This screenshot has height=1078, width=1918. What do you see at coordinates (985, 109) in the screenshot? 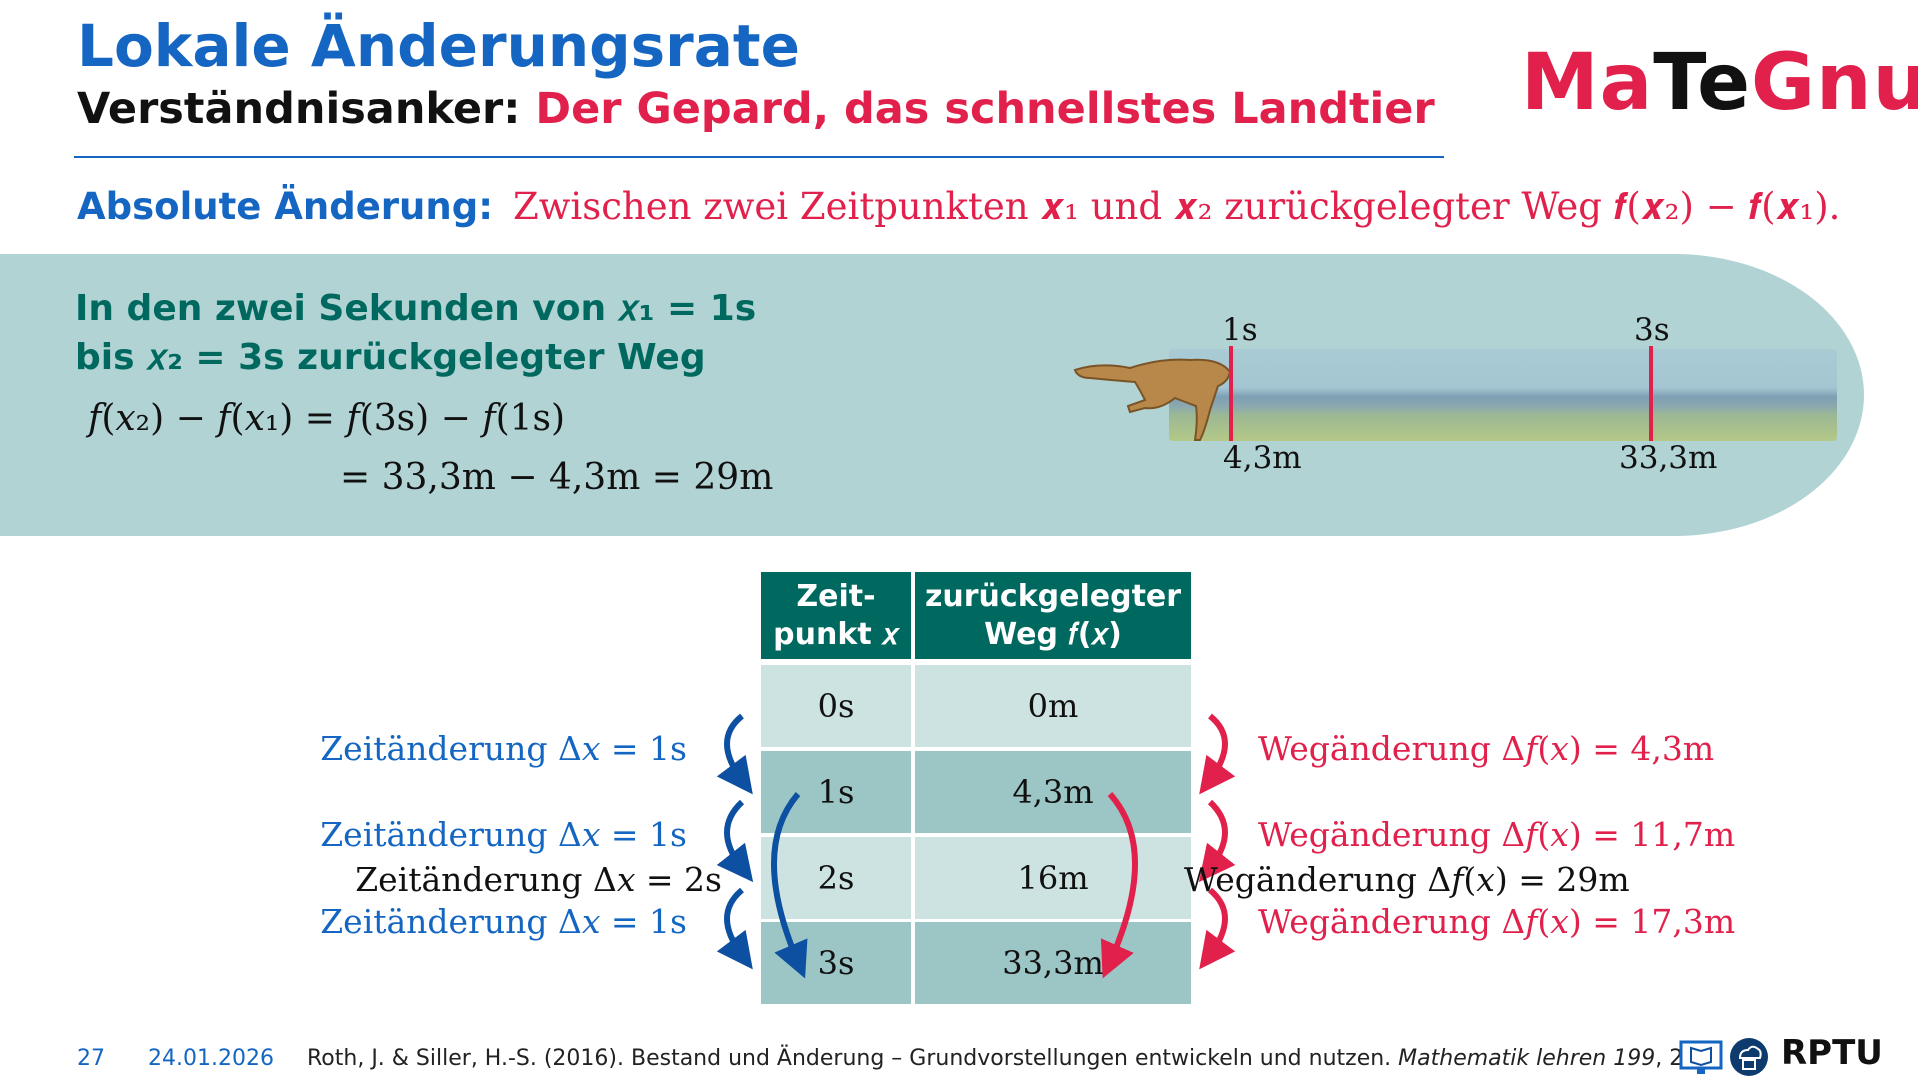
I see `subtitle-highlight: Der Gepard, das schnellstes Landtier` at bounding box center [985, 109].